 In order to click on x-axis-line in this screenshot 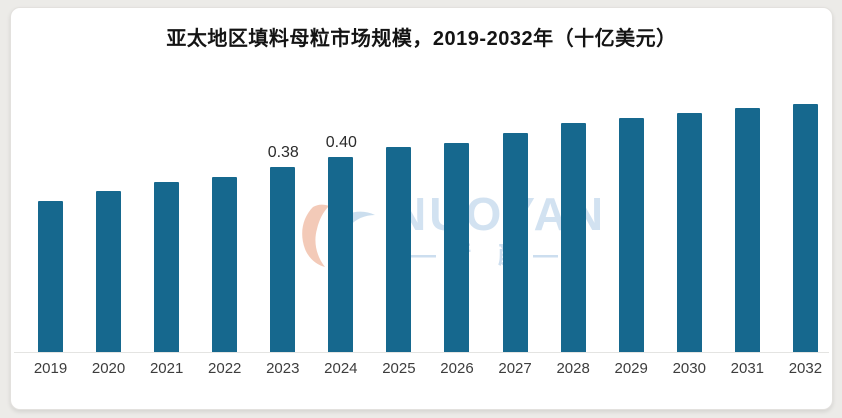, I will do `click(421, 352)`.